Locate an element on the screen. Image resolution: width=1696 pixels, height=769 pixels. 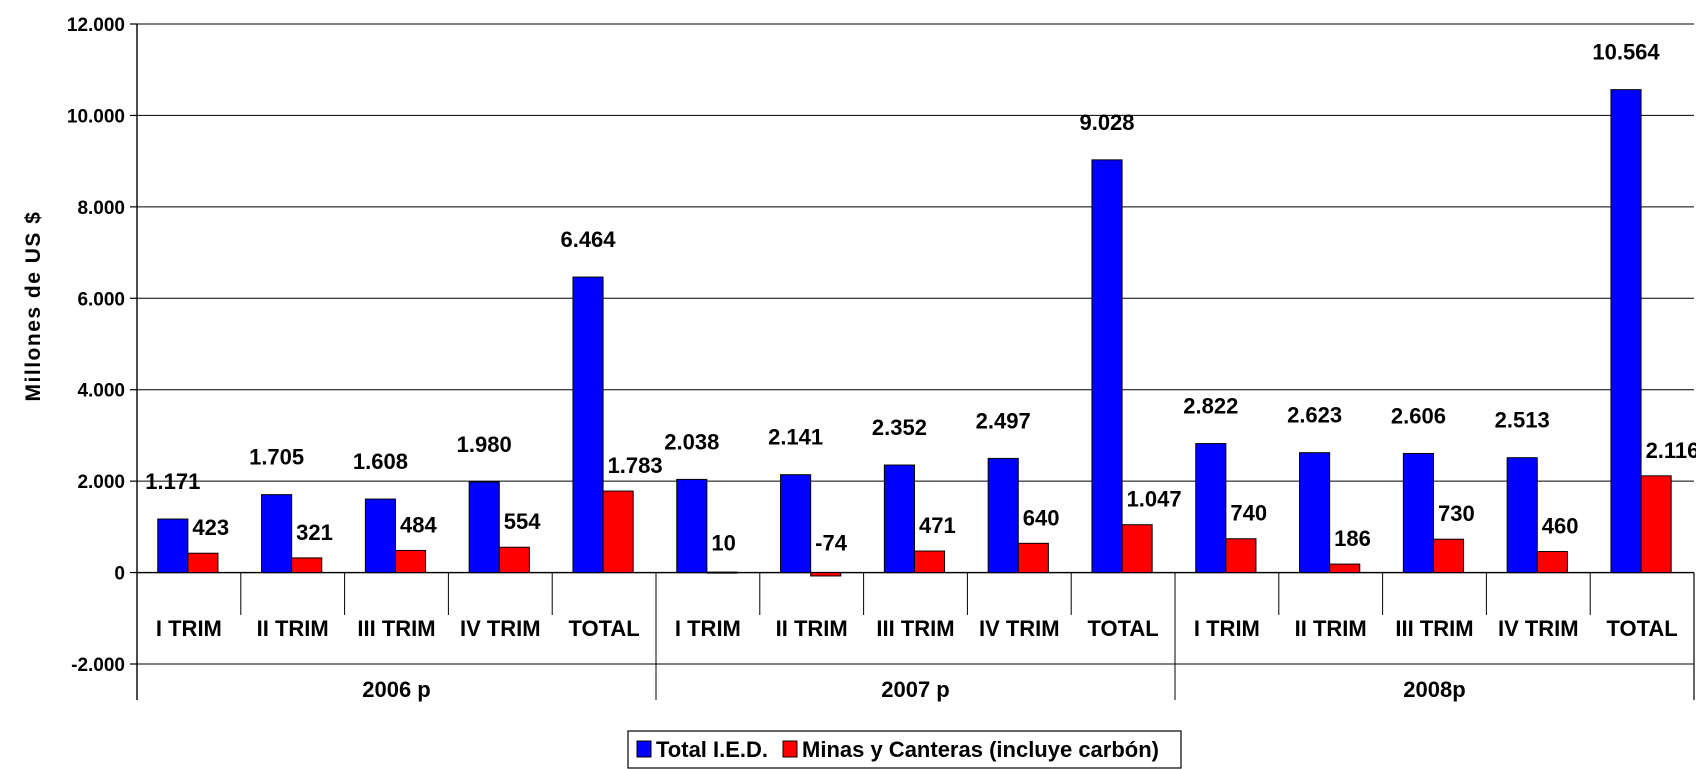
y-tick-label: 6.000 is located at coordinates (101, 299).